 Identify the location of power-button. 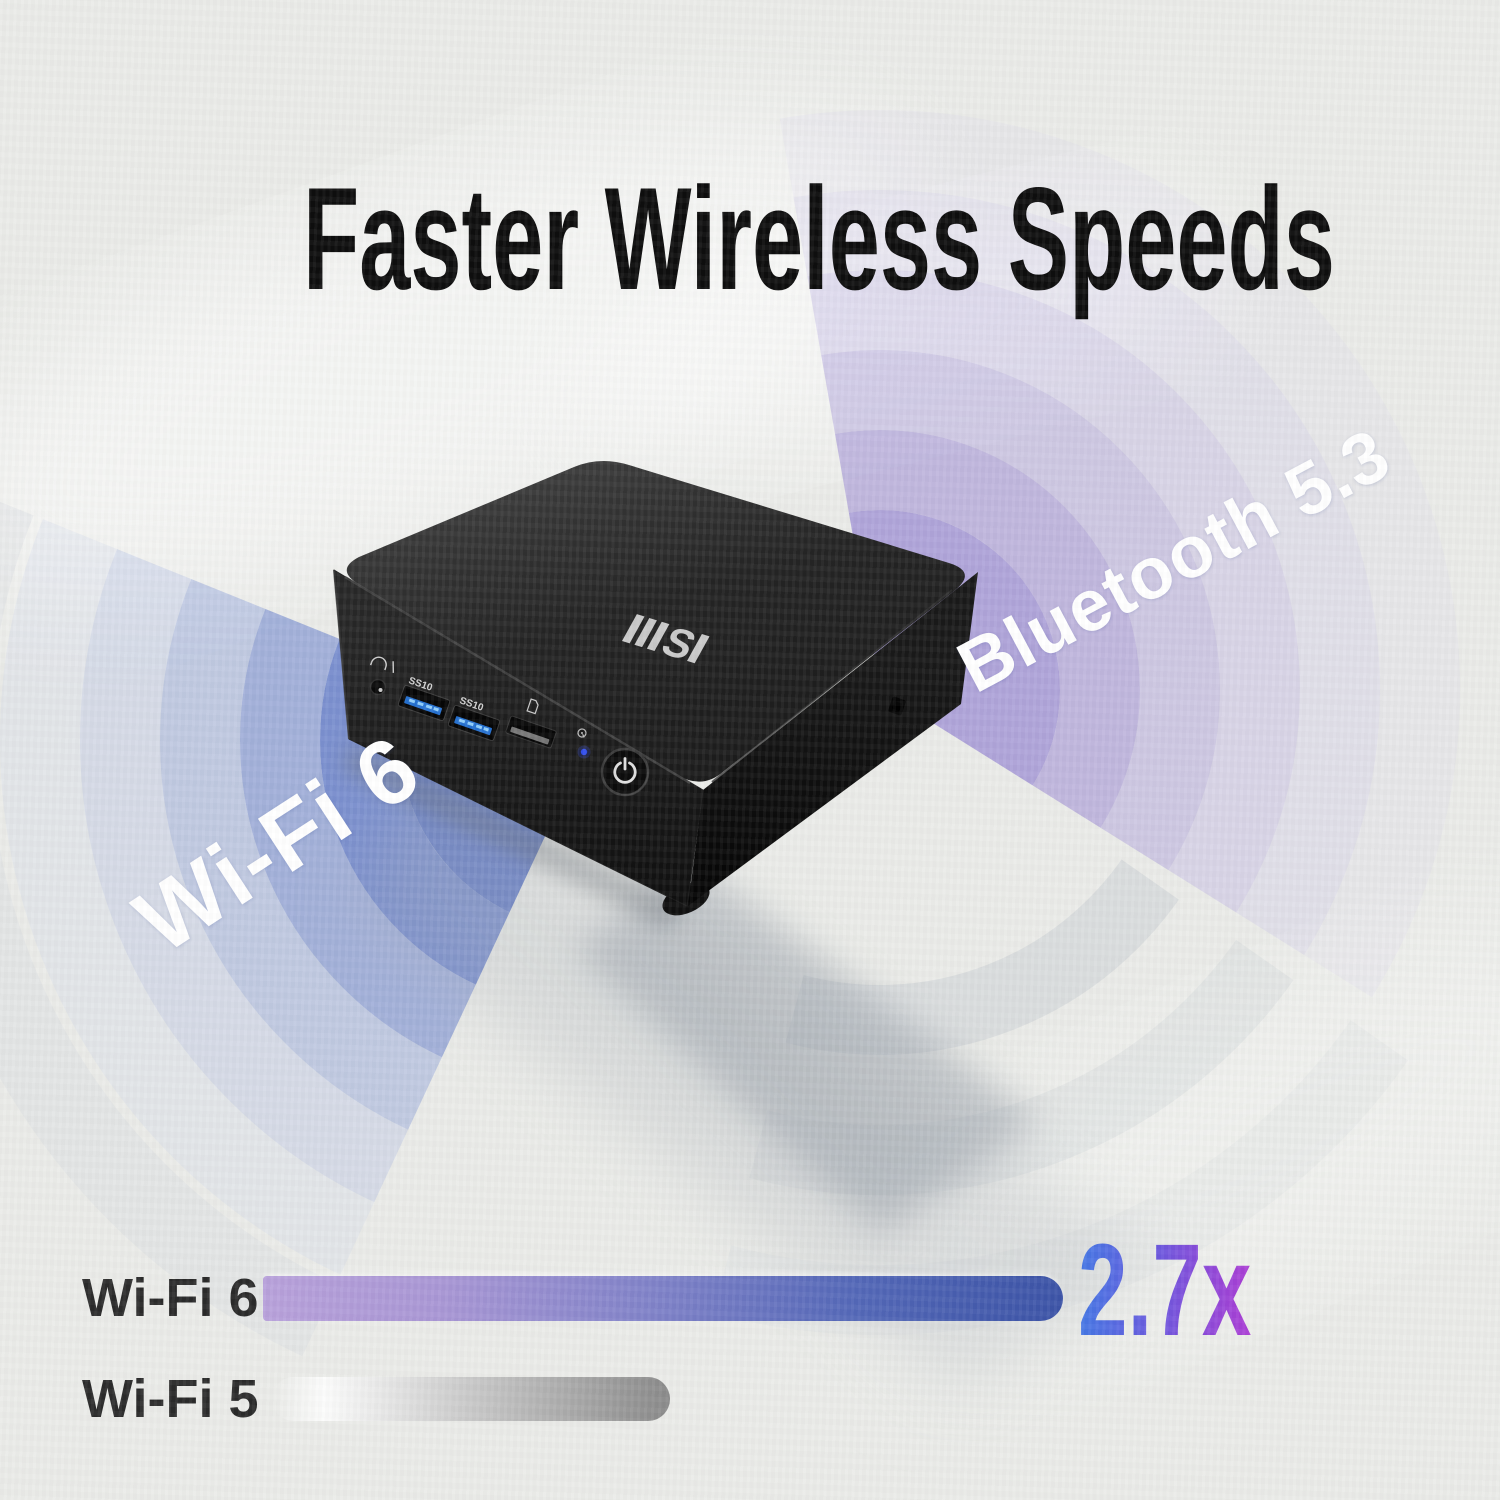
(625, 772).